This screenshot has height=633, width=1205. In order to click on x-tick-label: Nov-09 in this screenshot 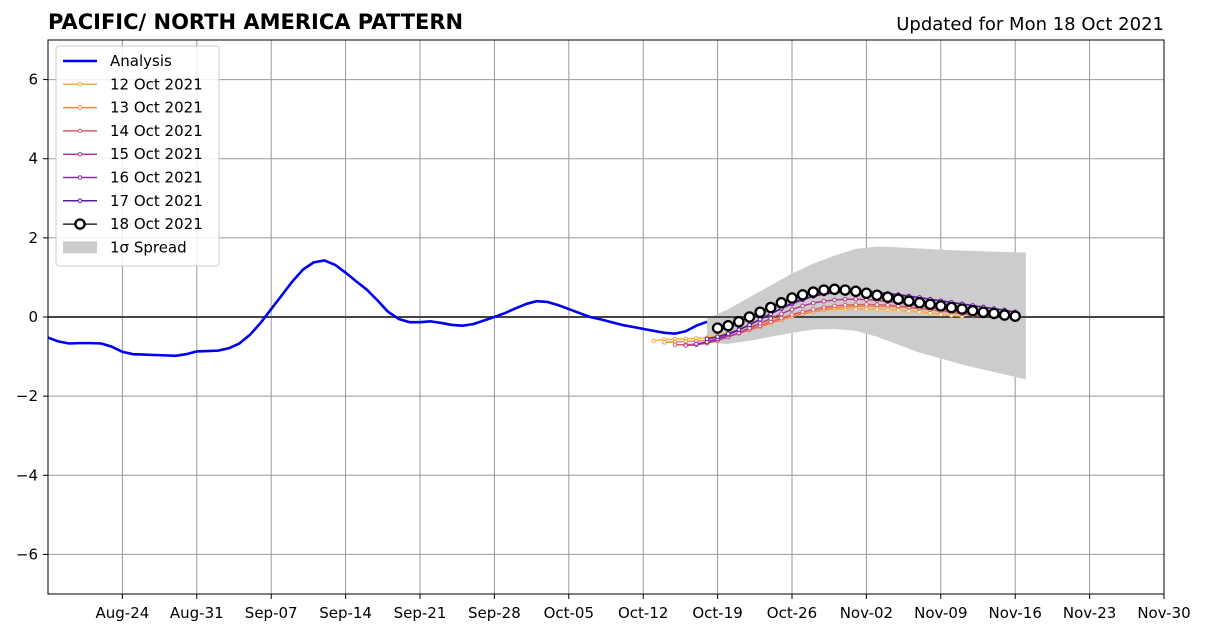, I will do `click(940, 613)`.